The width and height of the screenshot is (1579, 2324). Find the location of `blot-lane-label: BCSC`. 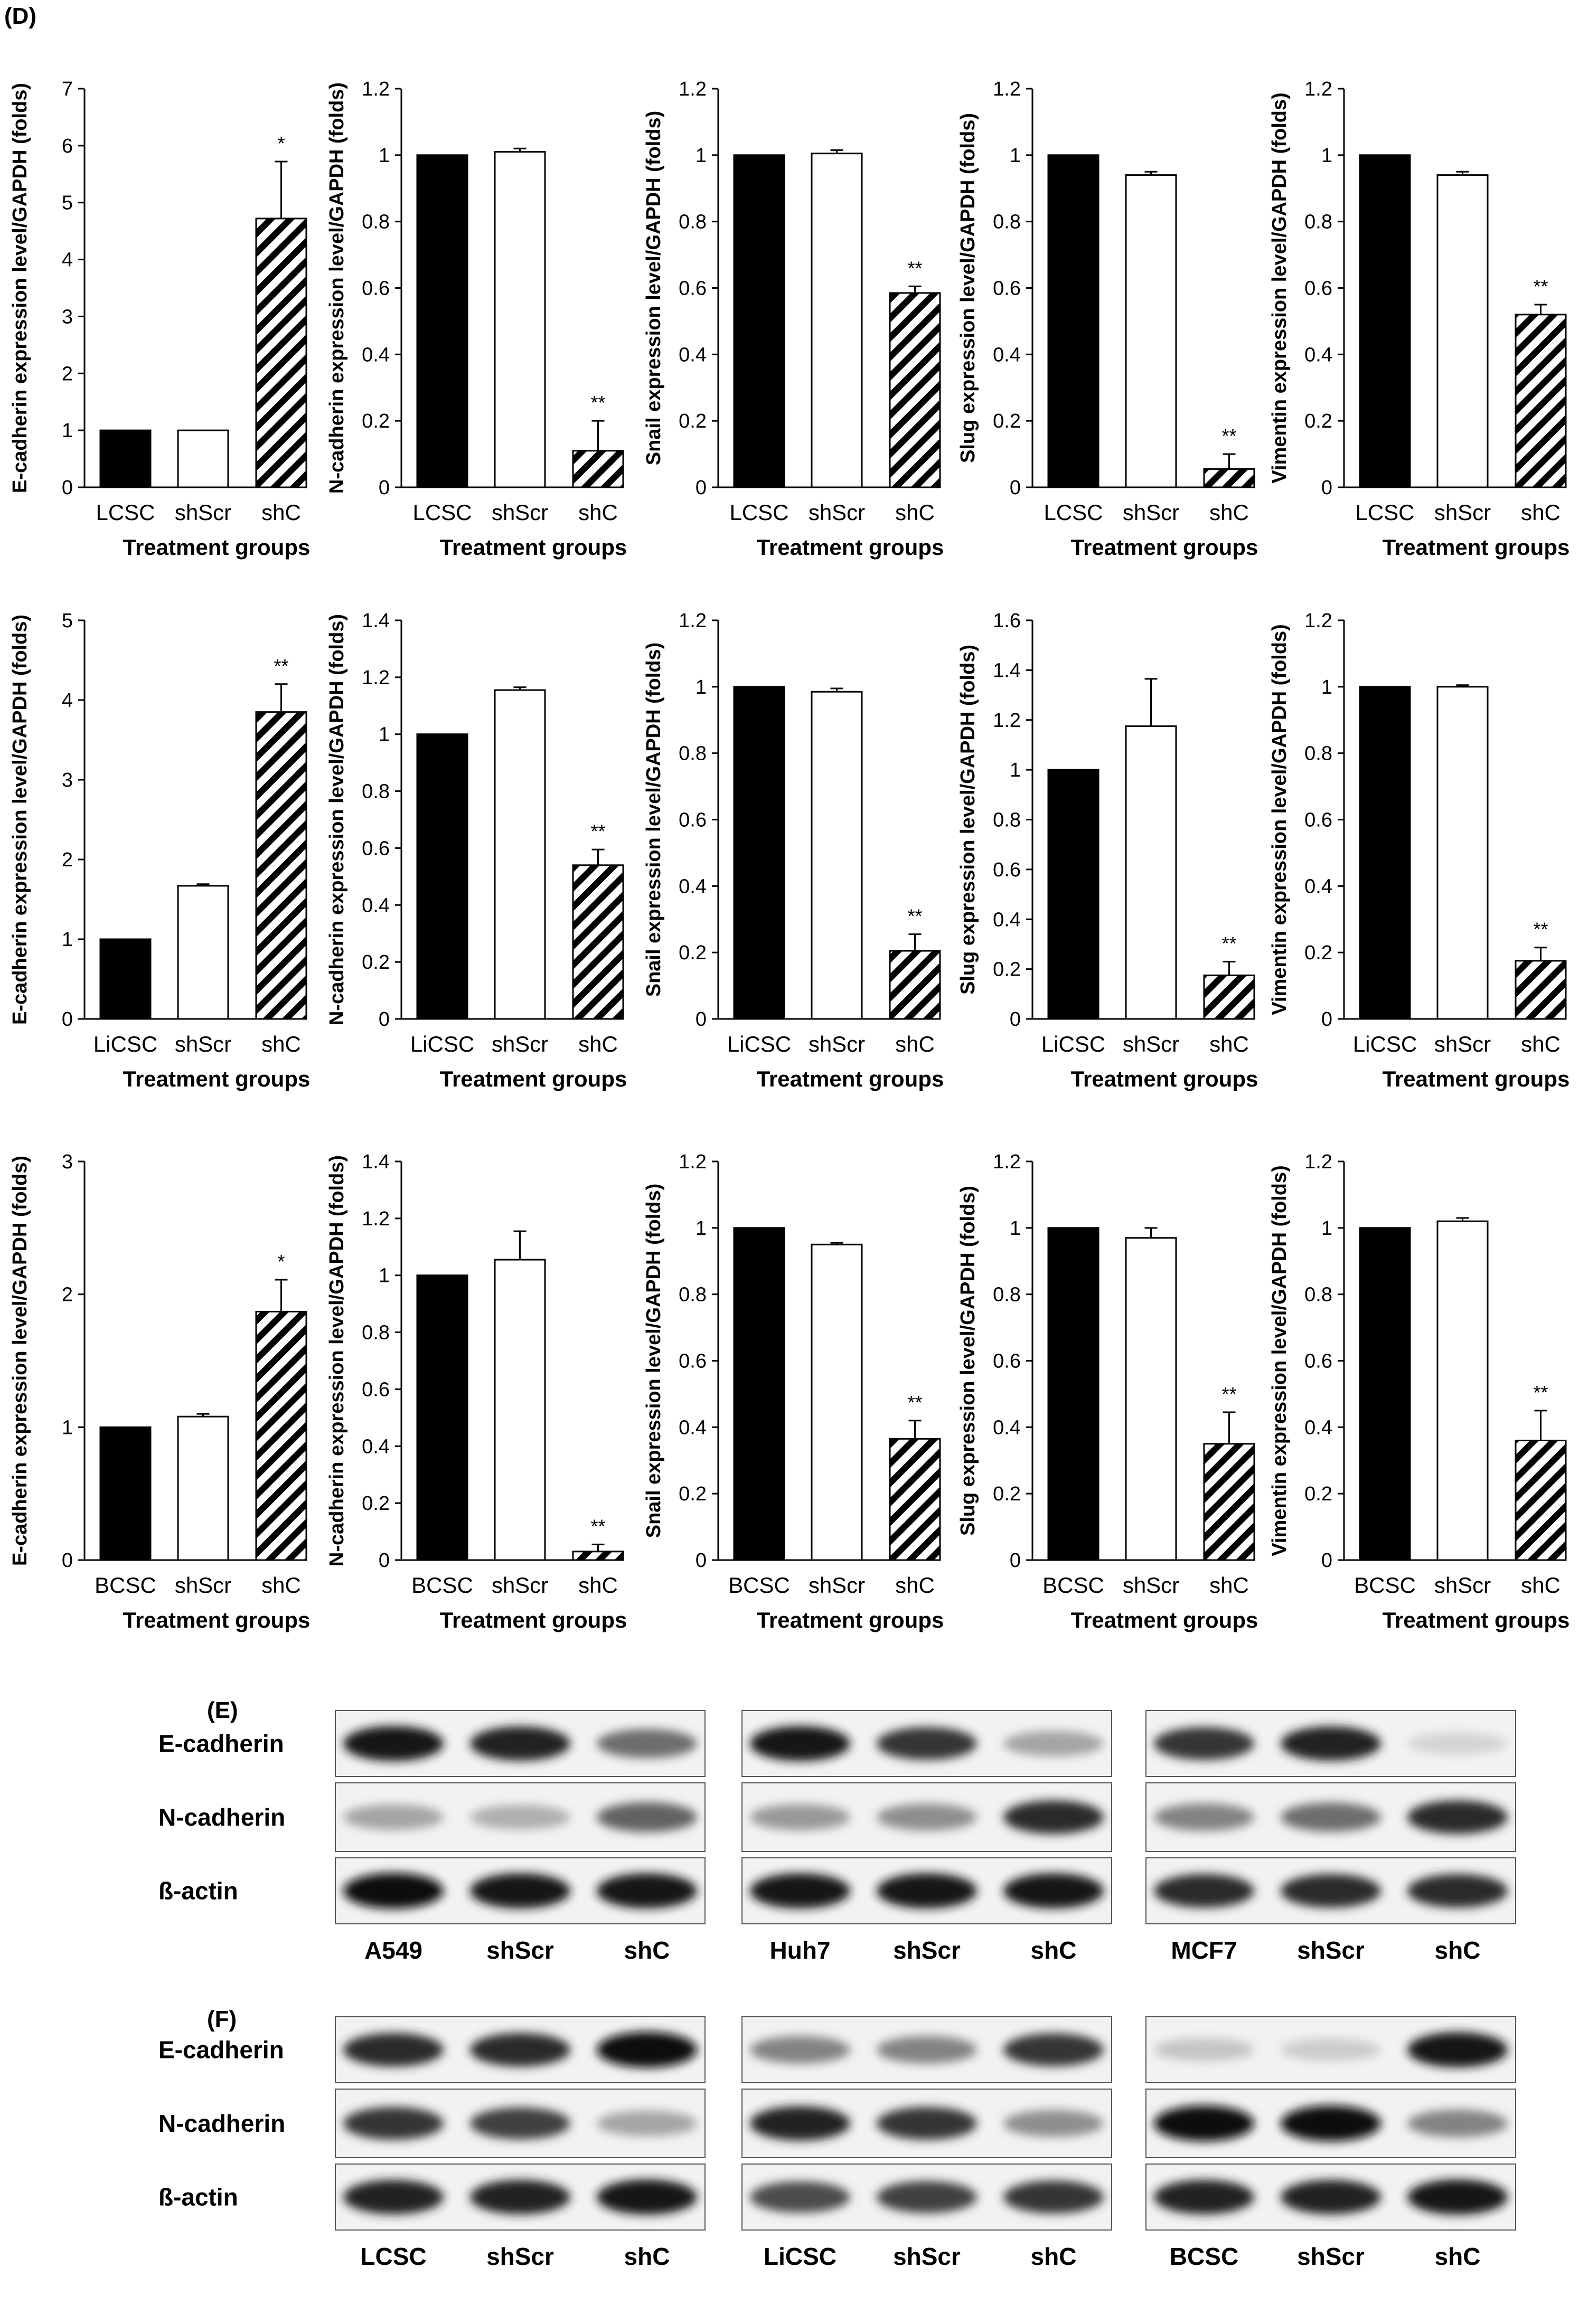

blot-lane-label: BCSC is located at coordinates (1204, 2256).